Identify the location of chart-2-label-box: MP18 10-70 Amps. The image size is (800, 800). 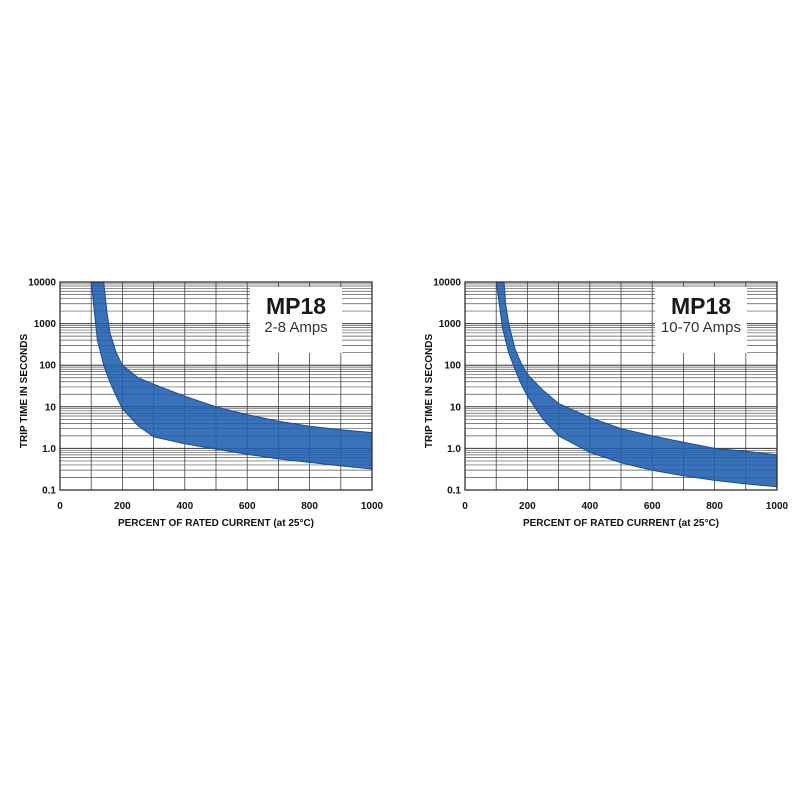
(701, 320).